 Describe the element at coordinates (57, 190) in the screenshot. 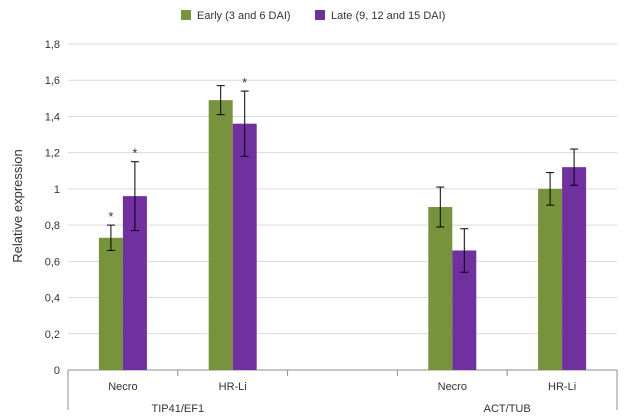

I see `y-tick-label: 1` at that location.